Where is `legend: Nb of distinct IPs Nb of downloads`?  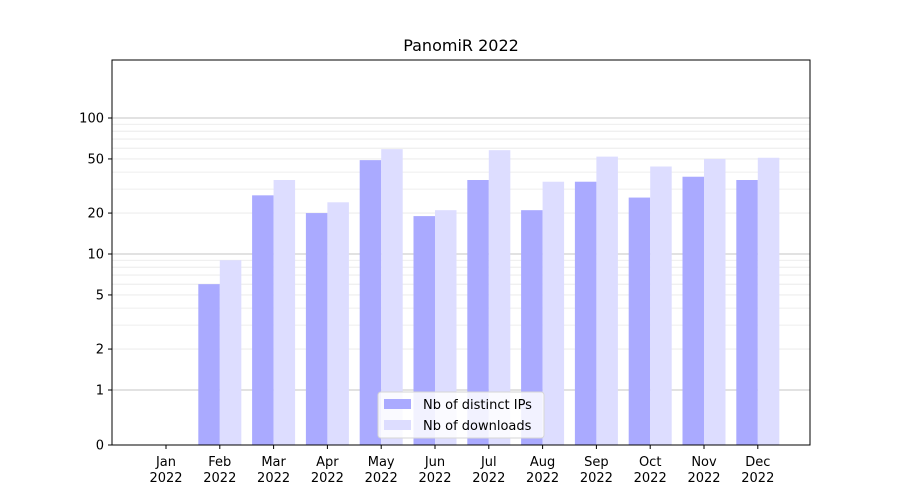
legend: Nb of distinct IPs Nb of downloads is located at coordinates (461, 415).